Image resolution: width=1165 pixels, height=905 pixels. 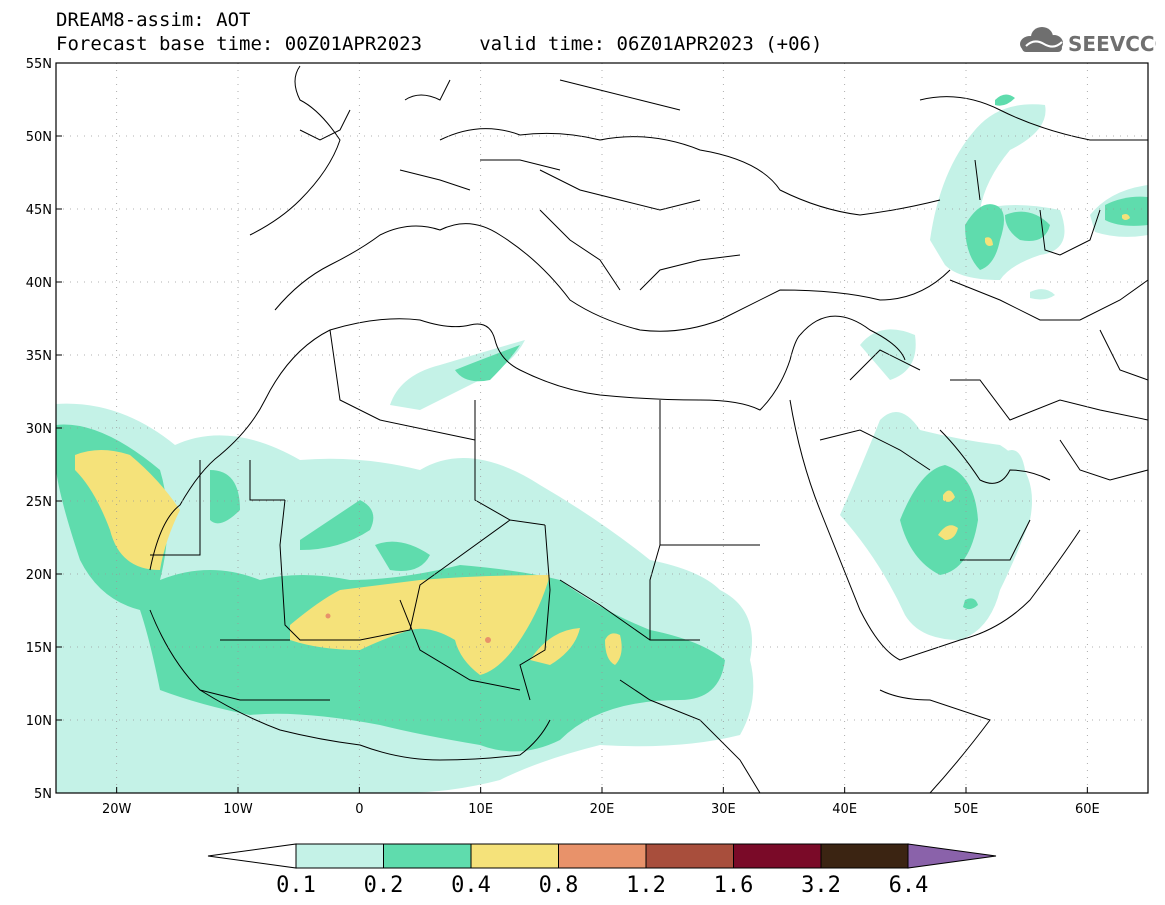 I want to click on y-tick-label: 55N, so click(x=39, y=64).